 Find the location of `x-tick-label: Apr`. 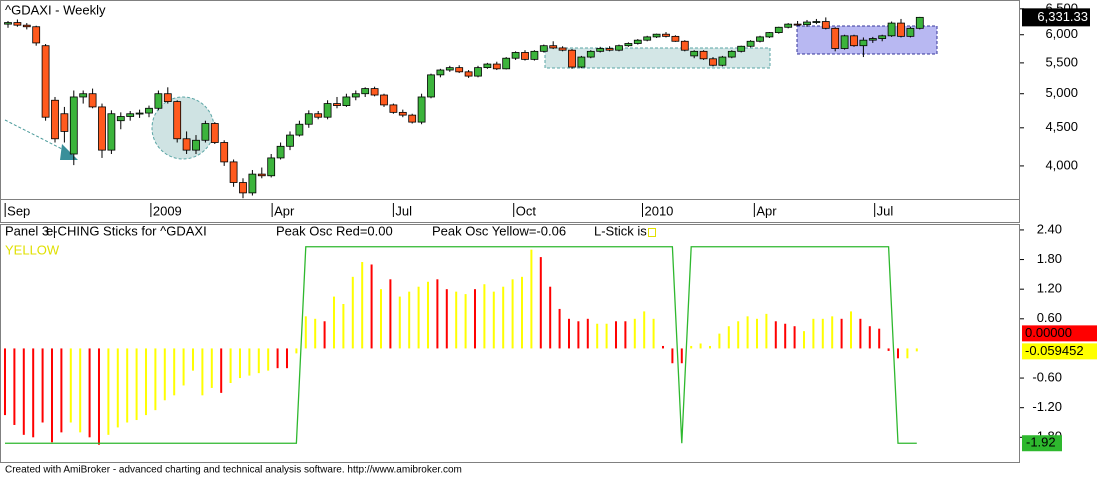

x-tick-label: Apr is located at coordinates (766, 210).